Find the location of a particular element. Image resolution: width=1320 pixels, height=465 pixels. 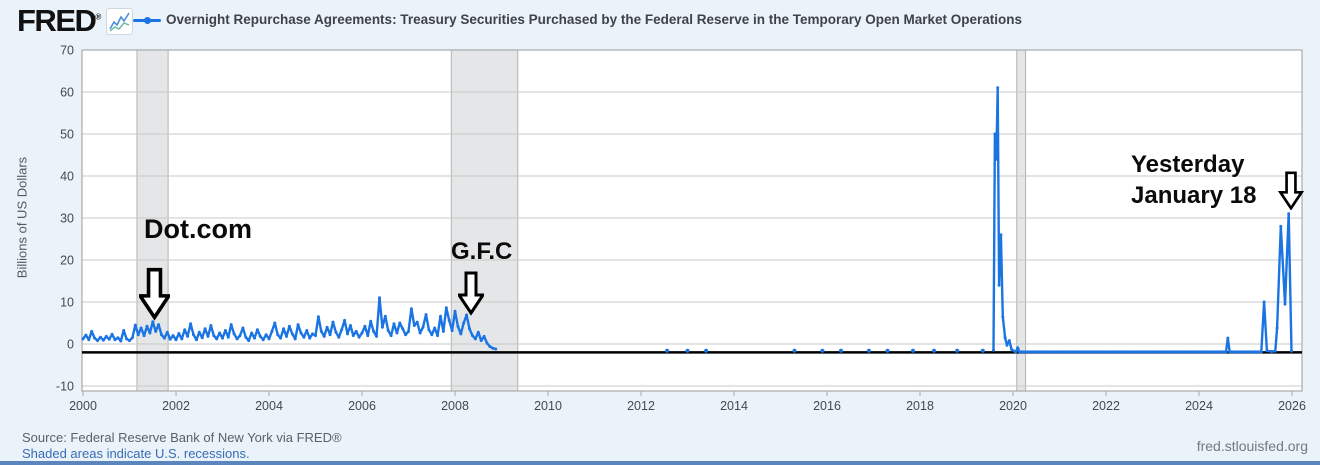

svg-text: 60 is located at coordinates (67, 92).